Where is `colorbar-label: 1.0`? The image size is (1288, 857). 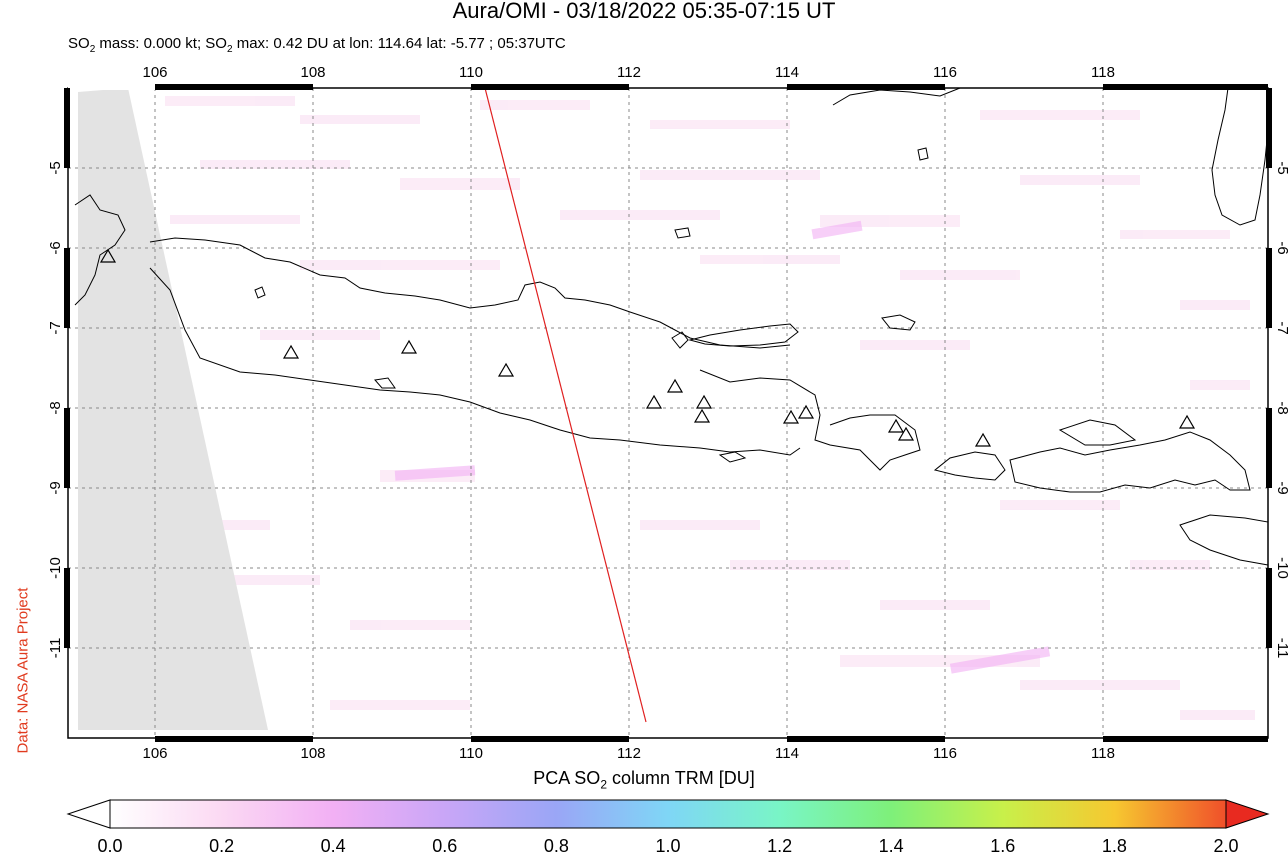 colorbar-label: 1.0 is located at coordinates (668, 846).